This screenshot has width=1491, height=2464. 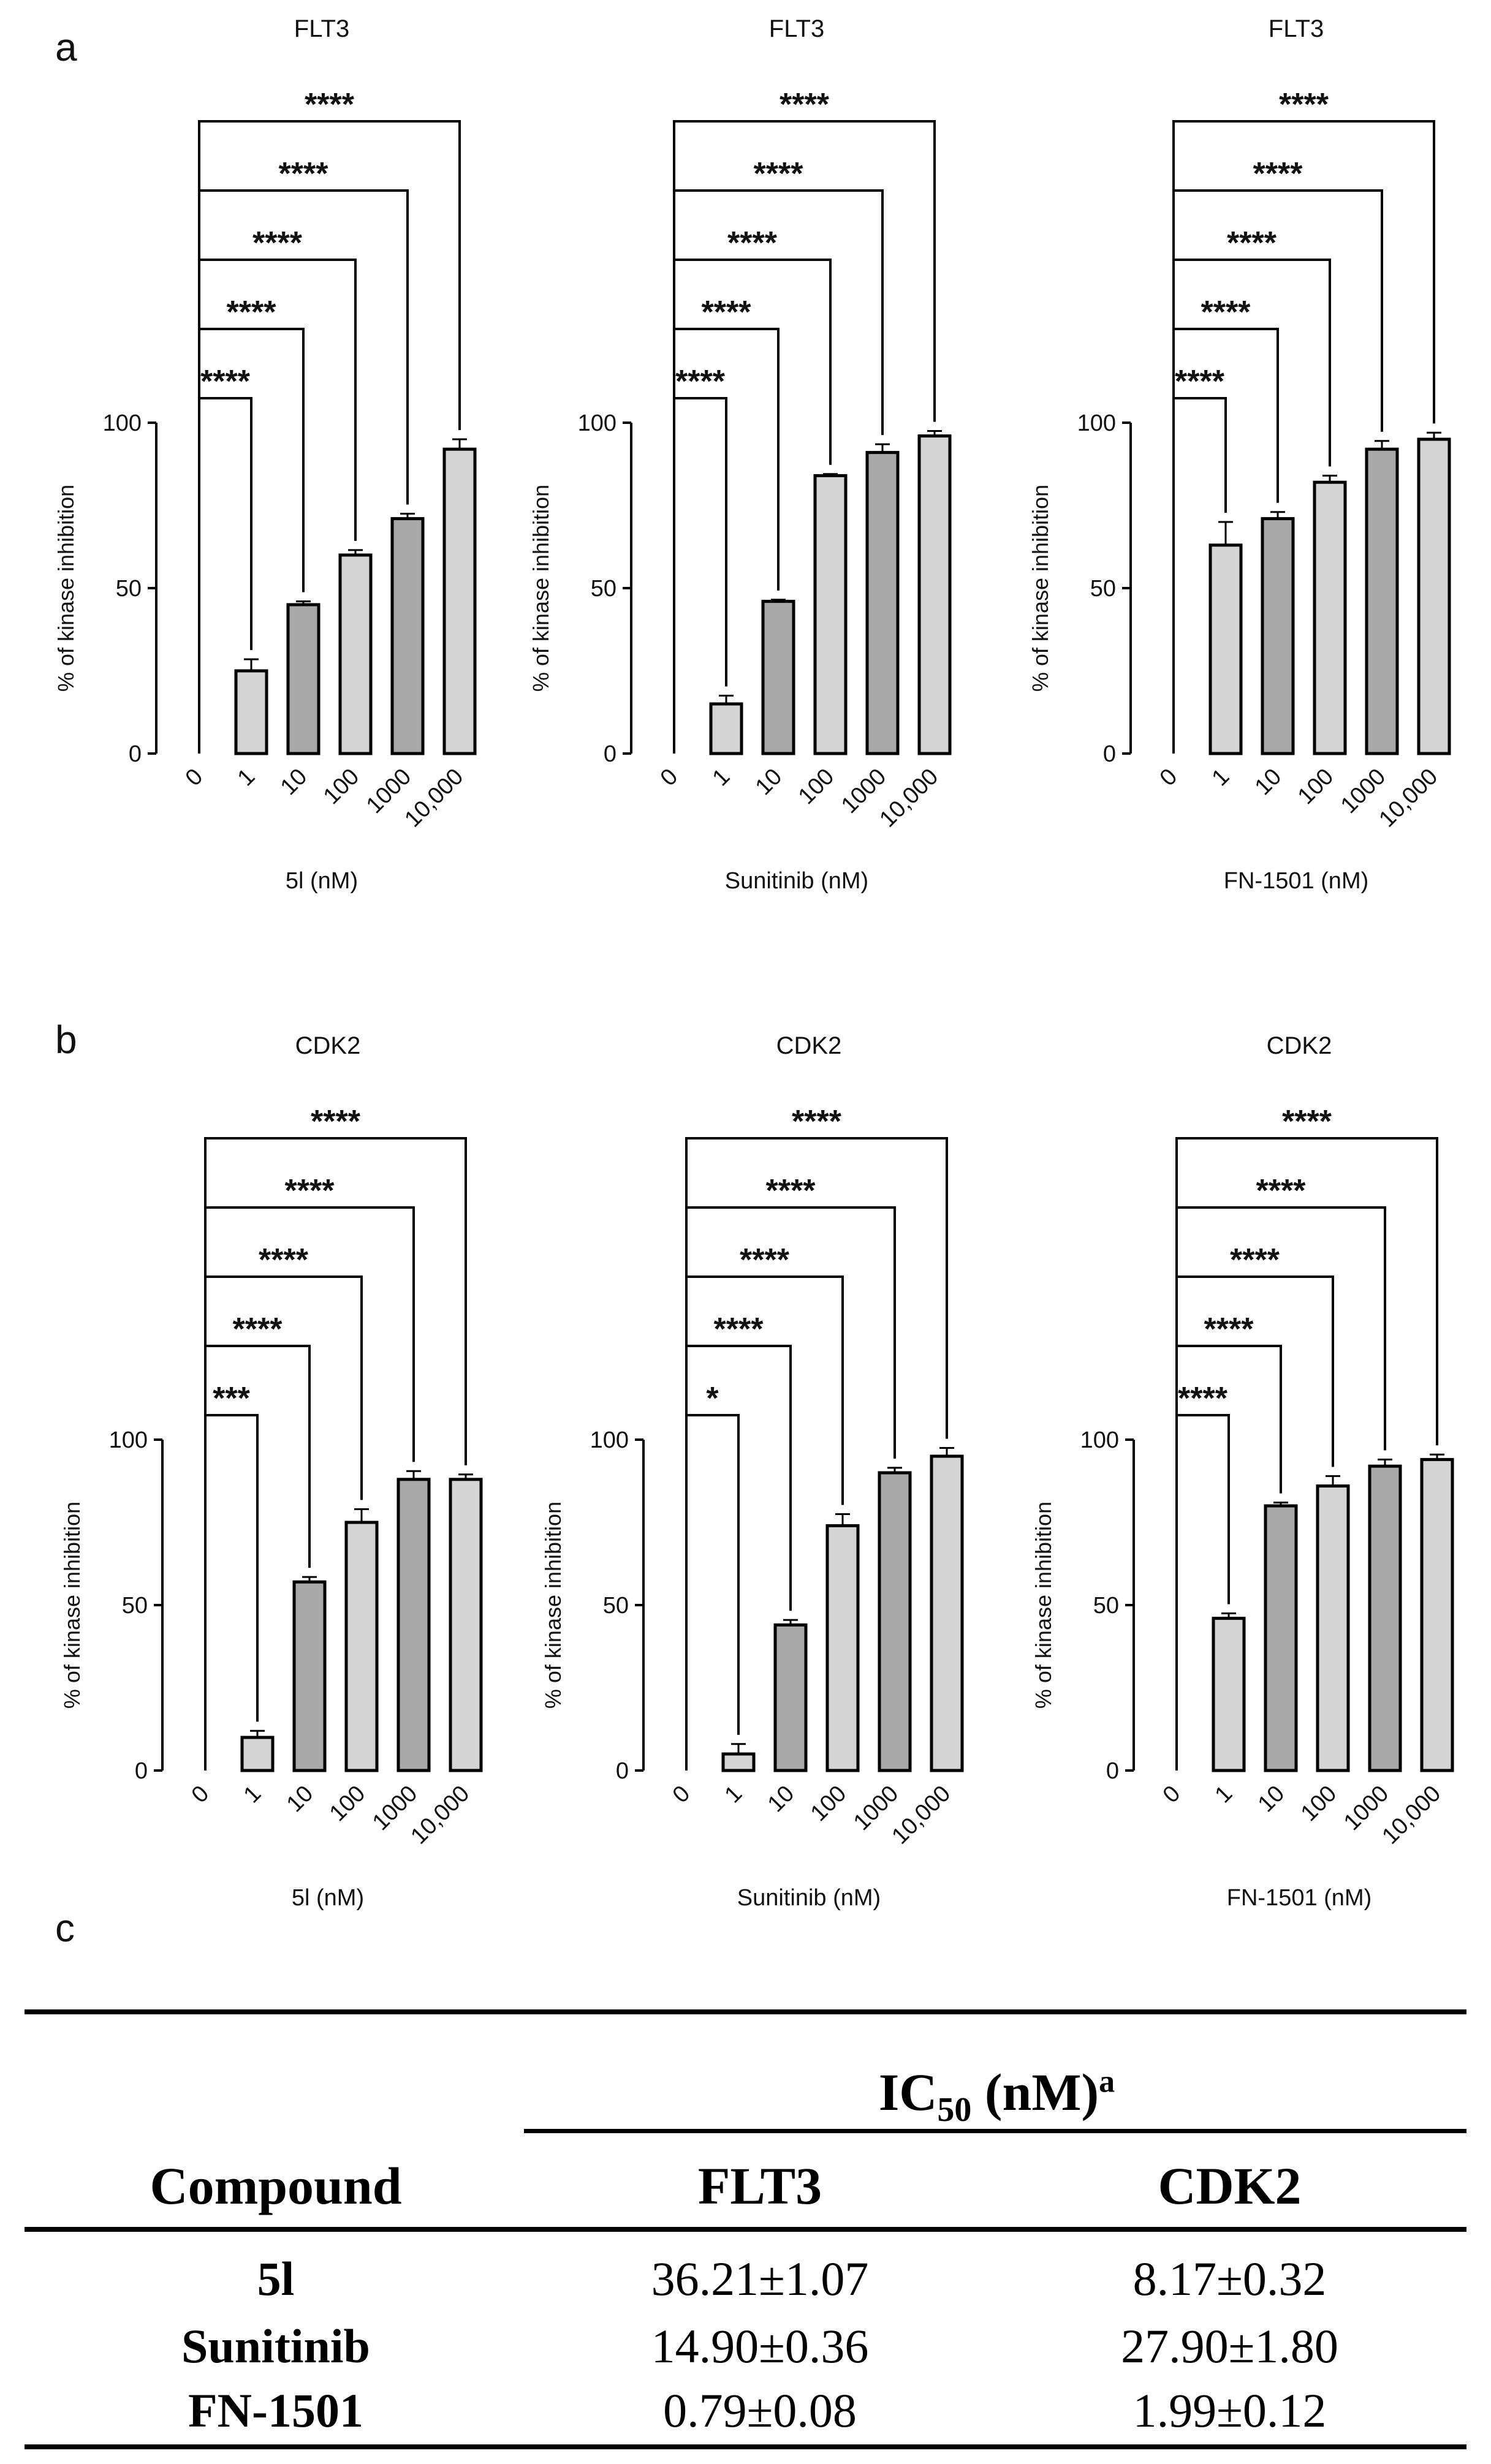 What do you see at coordinates (276, 2278) in the screenshot?
I see `table-cell-compound: 5l` at bounding box center [276, 2278].